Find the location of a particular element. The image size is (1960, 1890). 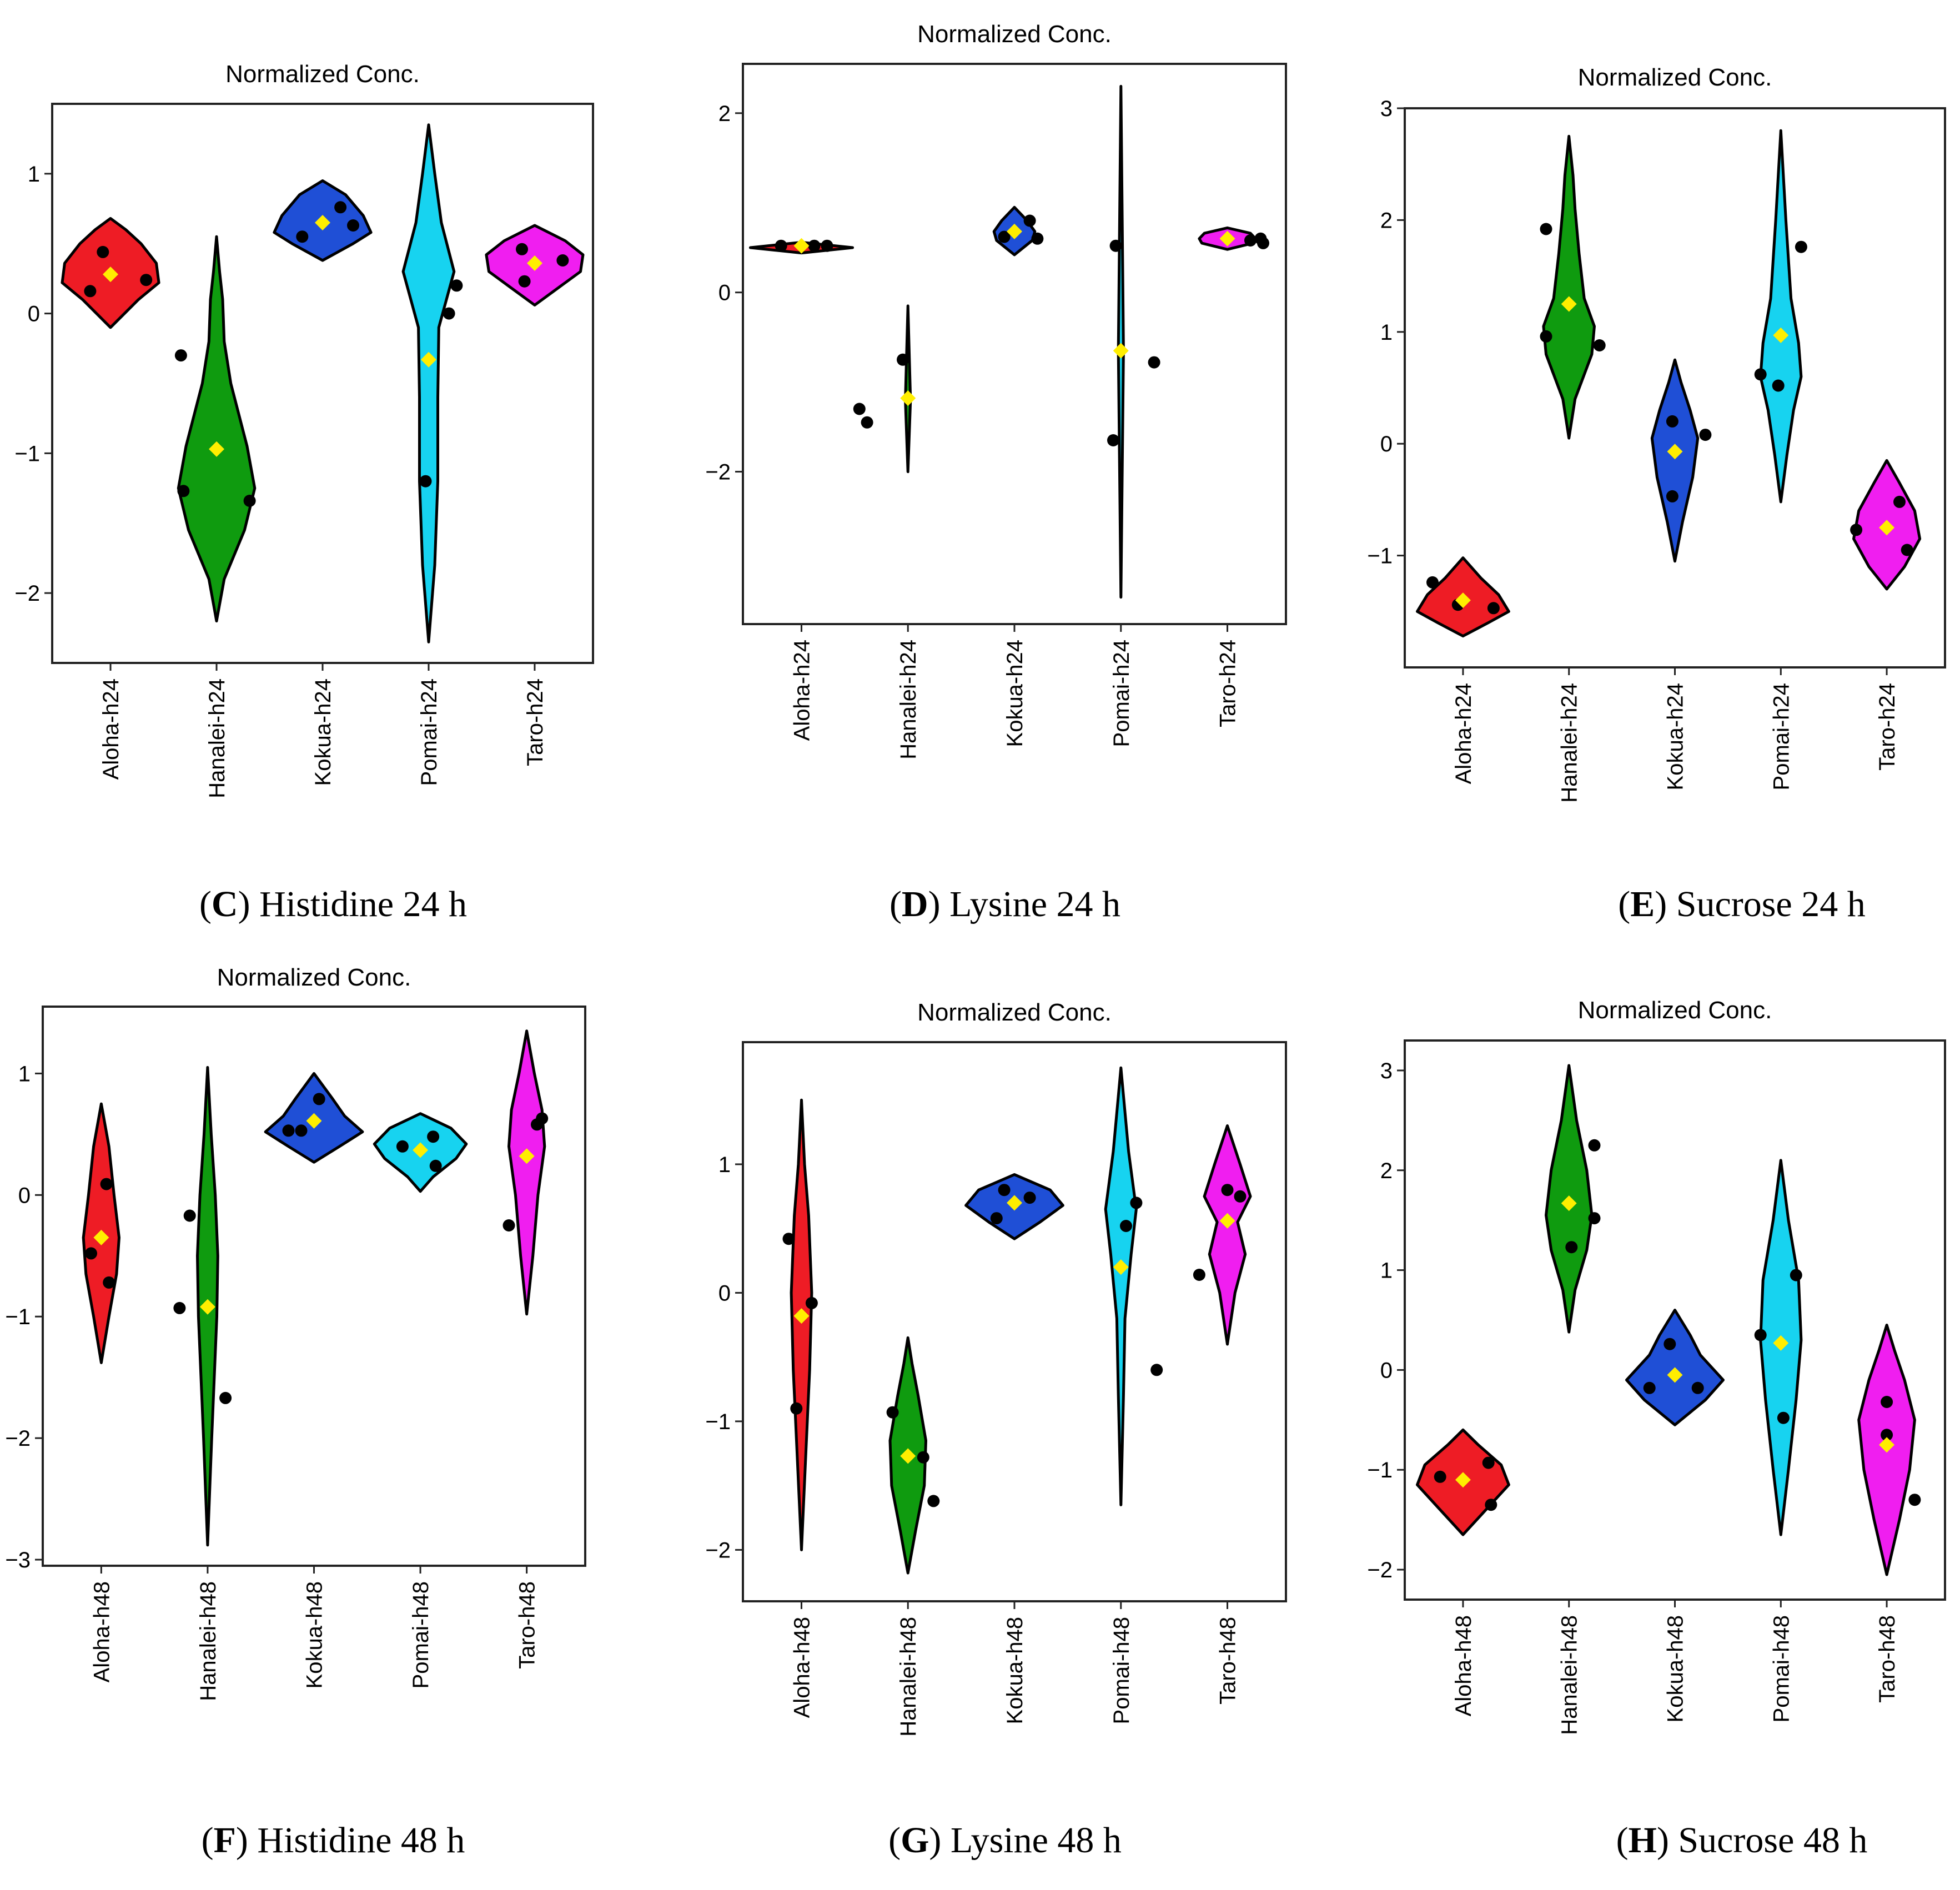

panel-caption: (F) Histidine 48 h is located at coordinates (333, 1840).